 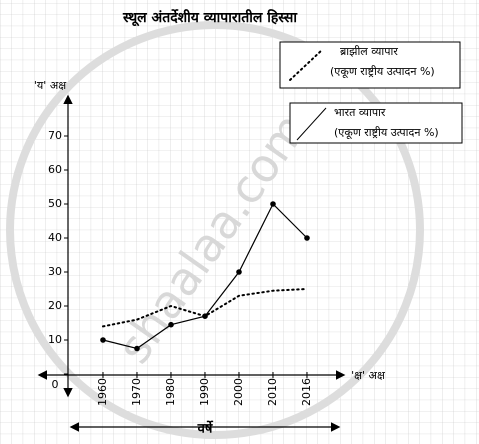 I want to click on y-tick-label: 70, so click(x=55, y=135).